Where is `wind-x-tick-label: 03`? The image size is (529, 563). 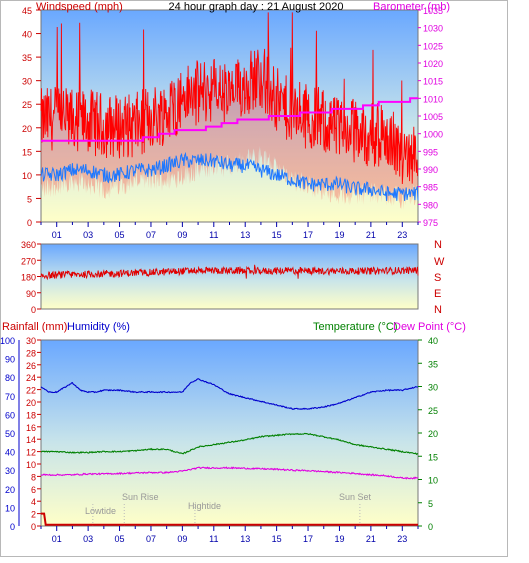 wind-x-tick-label: 03 is located at coordinates (88, 235).